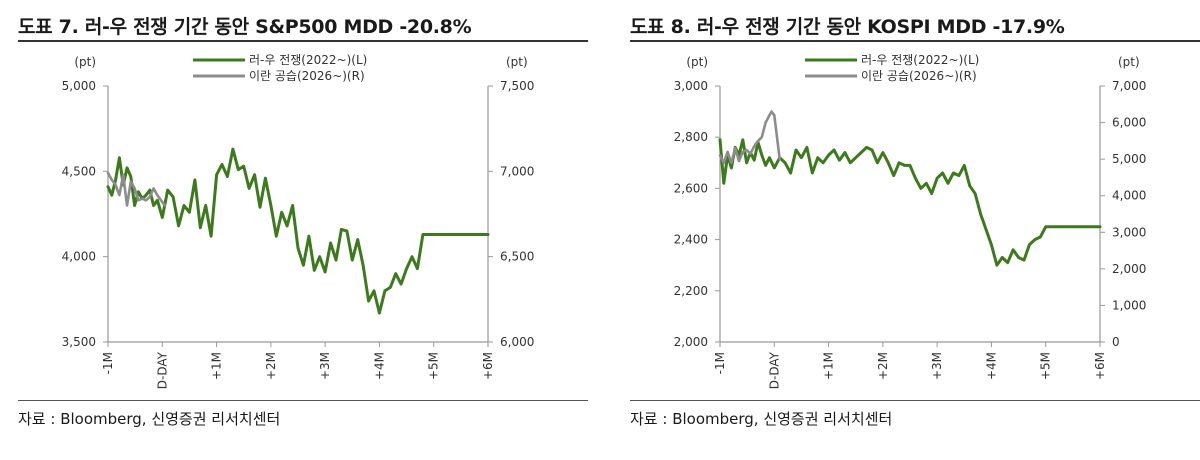 The image size is (1200, 460). I want to click on left-tick-label: 2,200, so click(691, 291).